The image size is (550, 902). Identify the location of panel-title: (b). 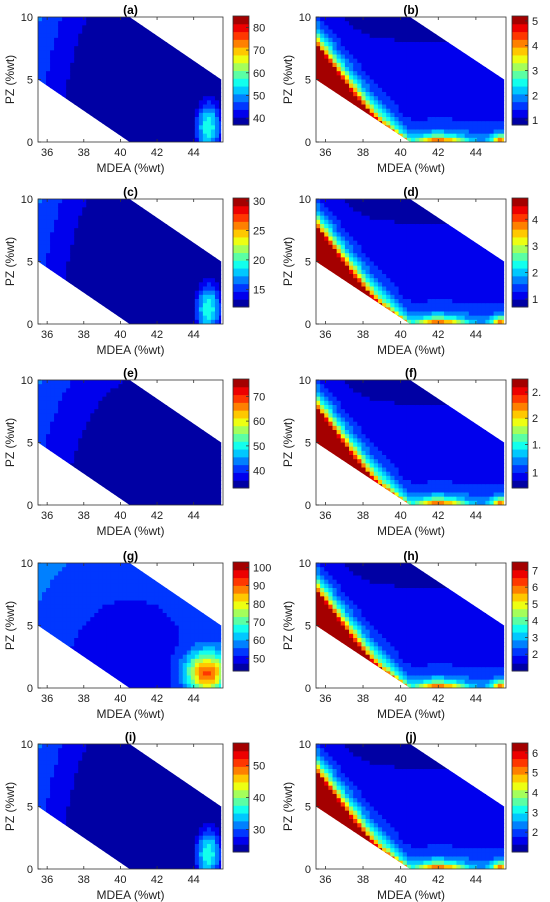
(410, 10).